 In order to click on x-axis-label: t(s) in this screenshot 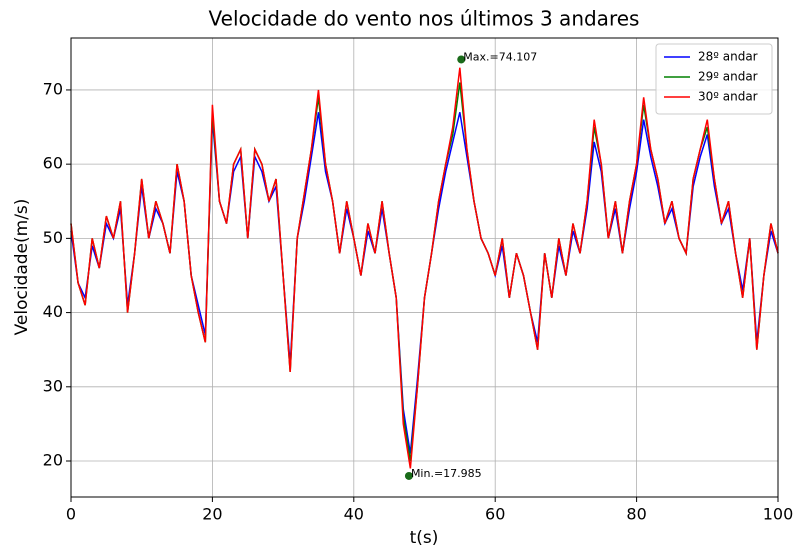, I will do `click(424, 538)`.